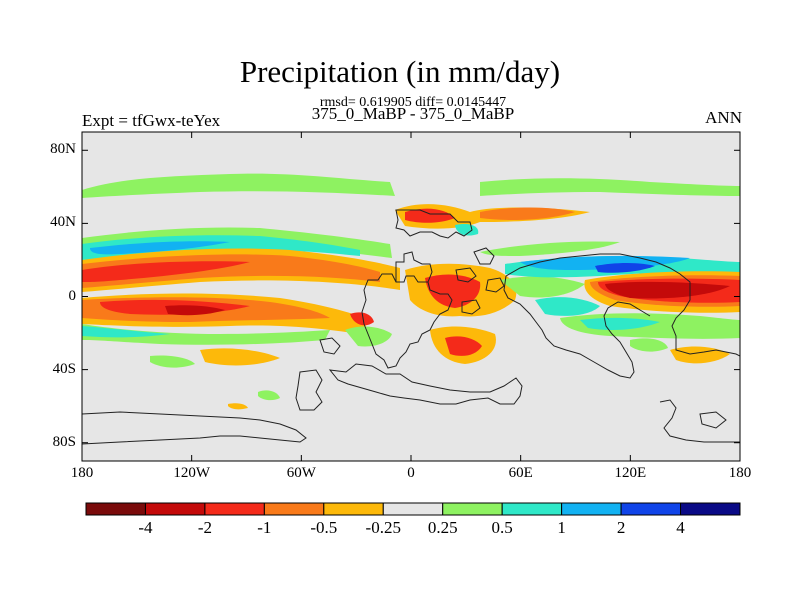  What do you see at coordinates (269, 395) in the screenshot?
I see `field-s-green-patch` at bounding box center [269, 395].